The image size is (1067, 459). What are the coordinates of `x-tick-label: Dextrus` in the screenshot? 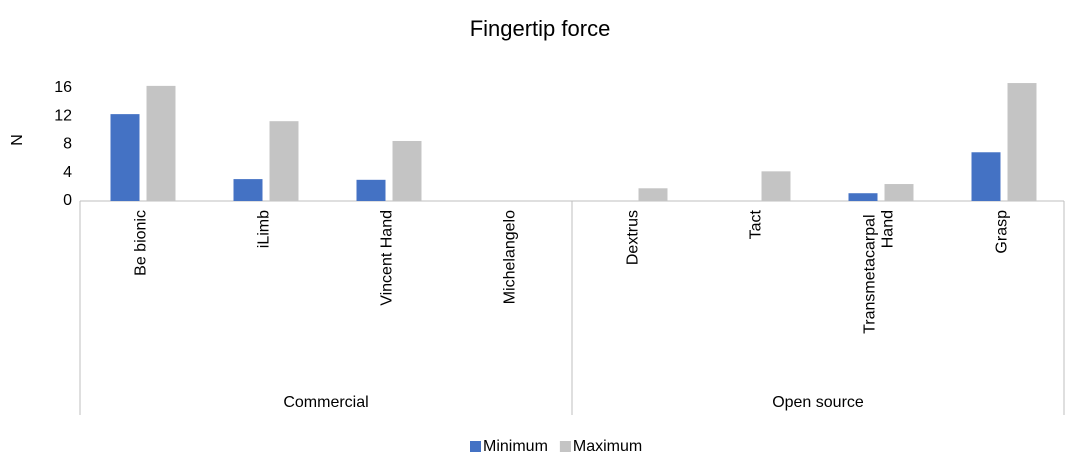 It's located at (633, 237).